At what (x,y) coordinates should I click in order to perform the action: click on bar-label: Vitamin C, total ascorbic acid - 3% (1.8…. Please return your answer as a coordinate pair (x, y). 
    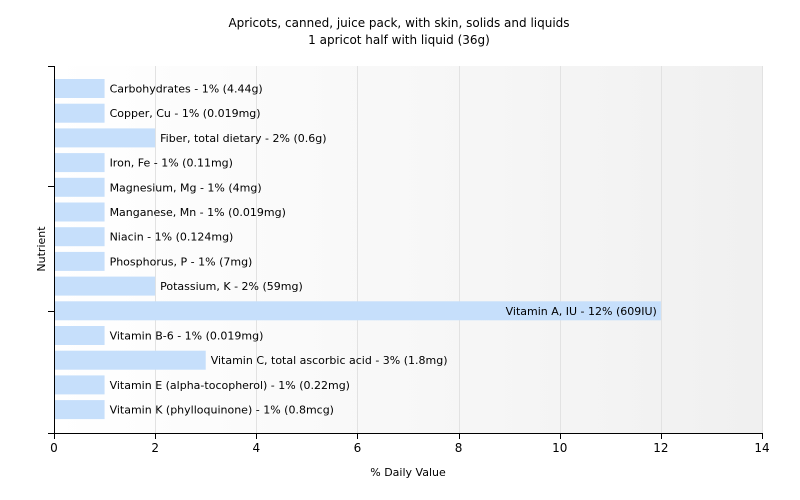
    Looking at the image, I should click on (329, 360).